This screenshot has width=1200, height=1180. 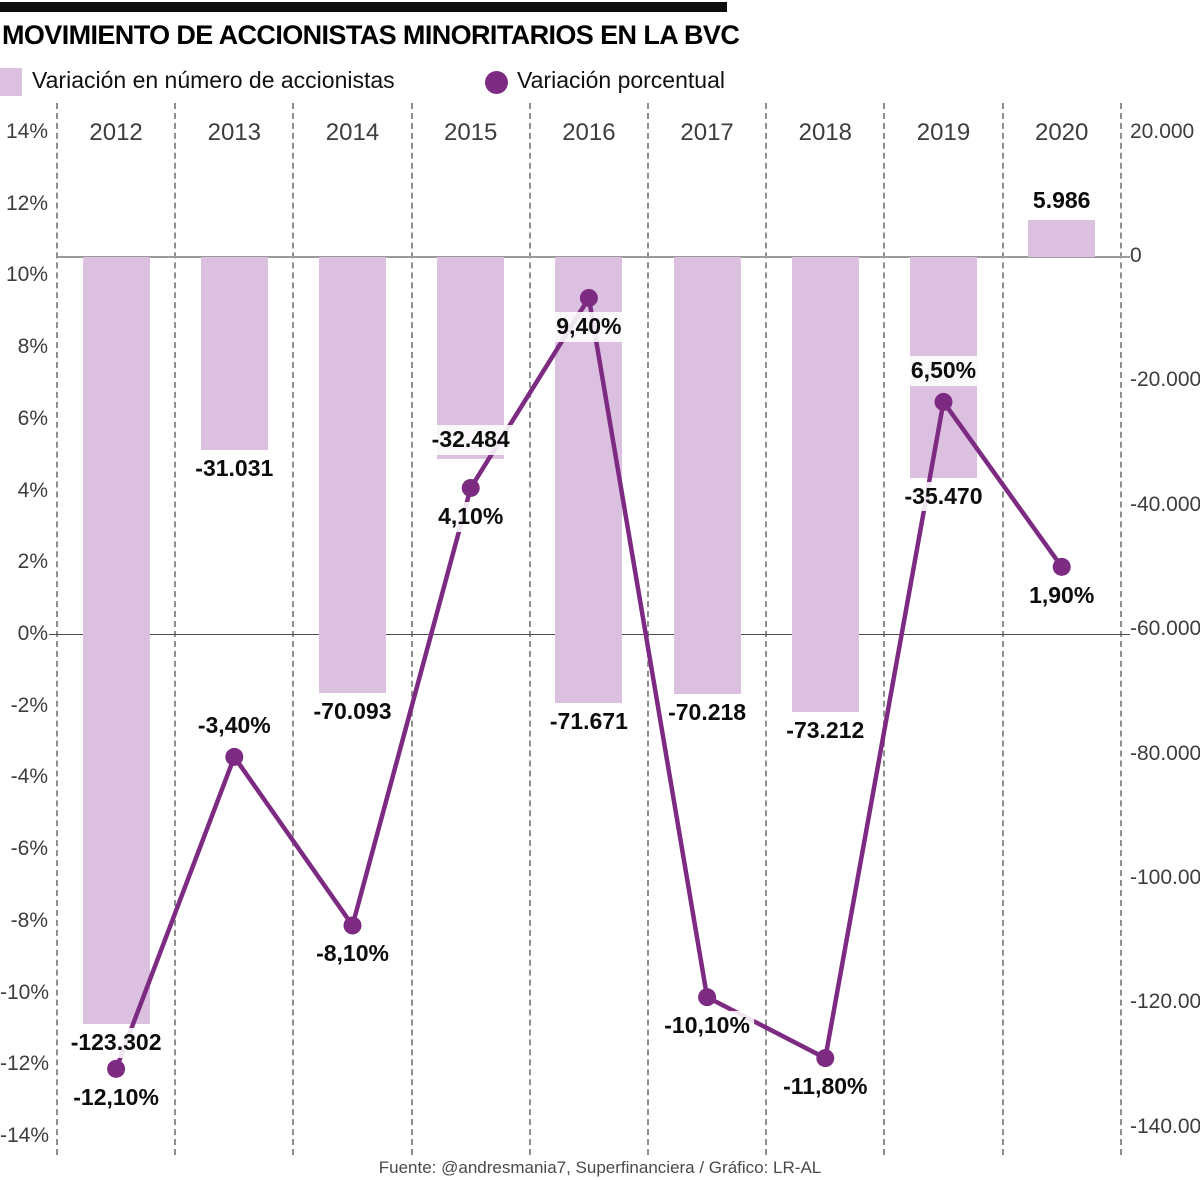 I want to click on pct-value-label-2014: -8,10%, so click(x=352, y=954).